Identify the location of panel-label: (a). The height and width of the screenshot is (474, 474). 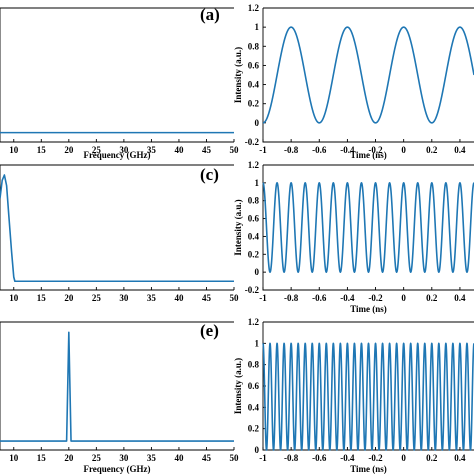
(210, 14).